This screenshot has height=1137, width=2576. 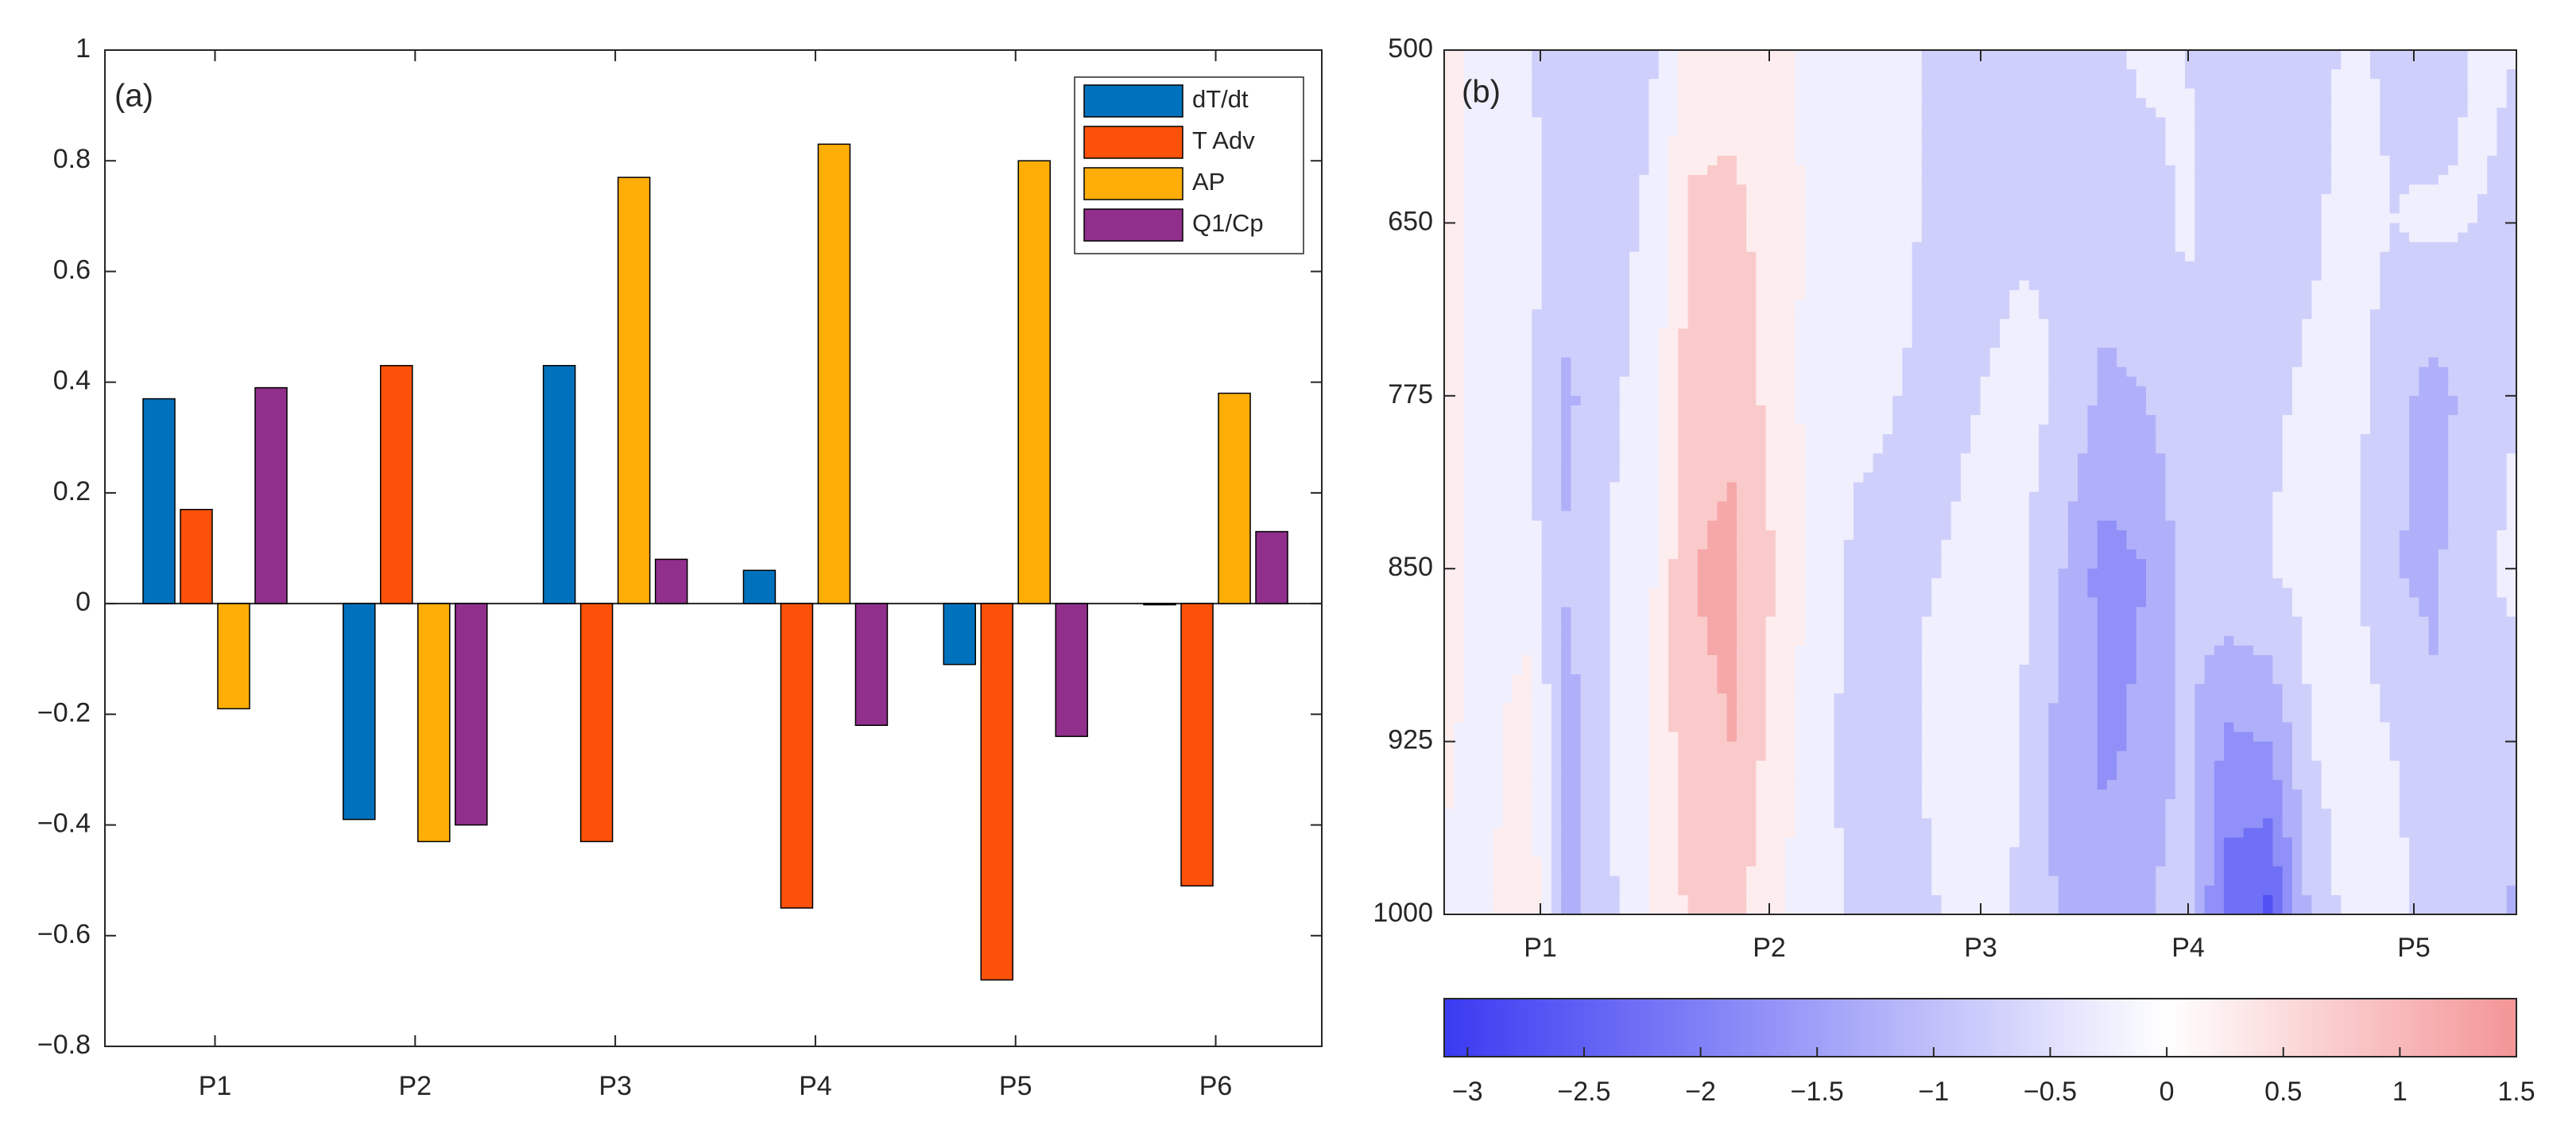 I want to click on x-tick-label-p5: P5, so click(x=1016, y=1086).